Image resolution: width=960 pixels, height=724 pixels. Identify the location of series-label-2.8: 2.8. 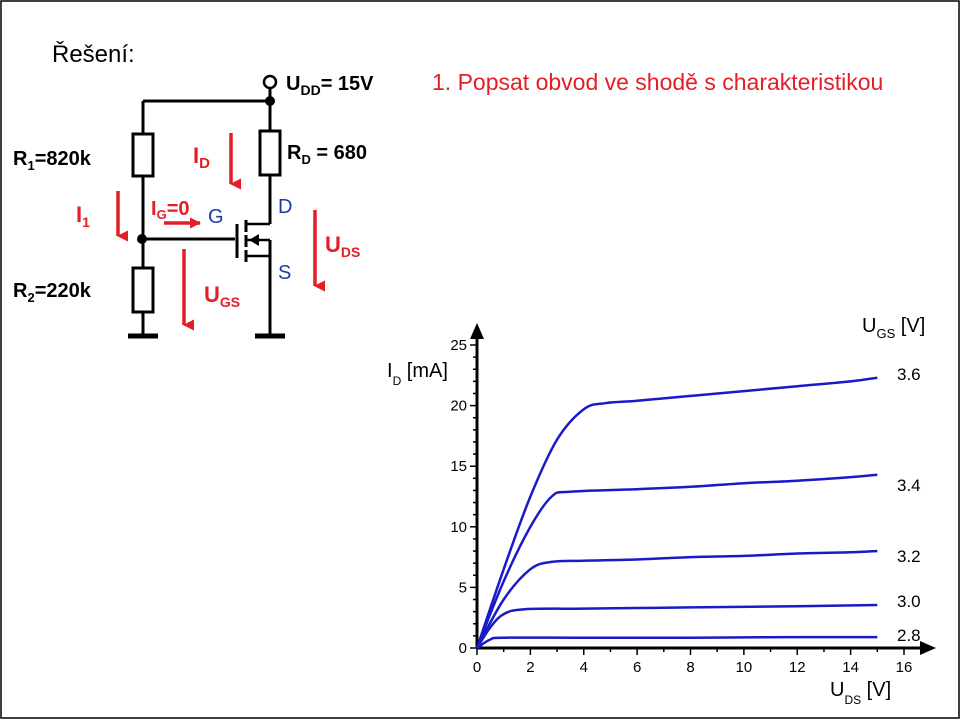
(909, 635).